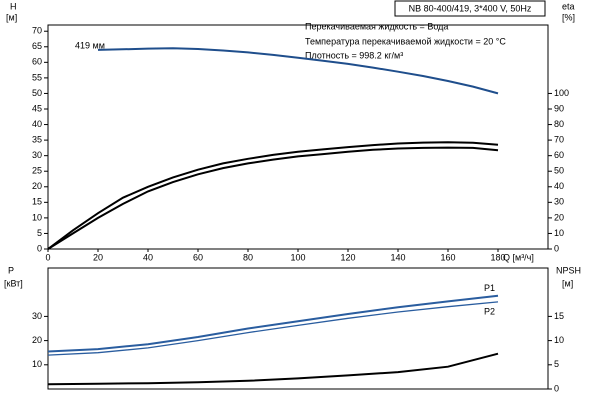  I want to click on y2-tick-label: 90, so click(559, 108).